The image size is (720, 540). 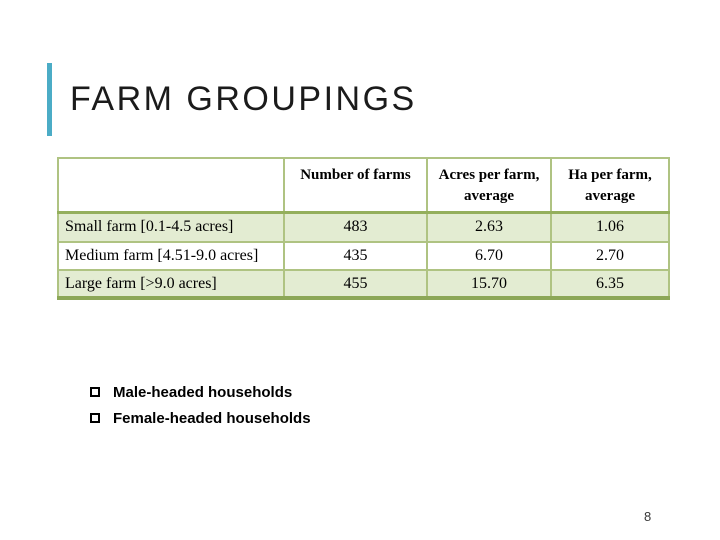 I want to click on table-cell: 1.06, so click(x=610, y=227).